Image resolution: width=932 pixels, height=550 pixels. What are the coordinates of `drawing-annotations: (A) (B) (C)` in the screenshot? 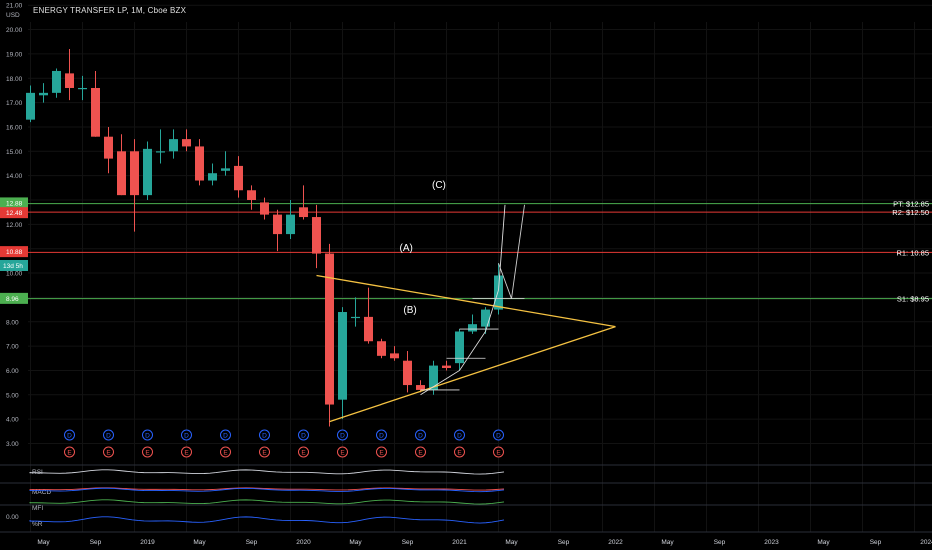 It's located at (466, 301).